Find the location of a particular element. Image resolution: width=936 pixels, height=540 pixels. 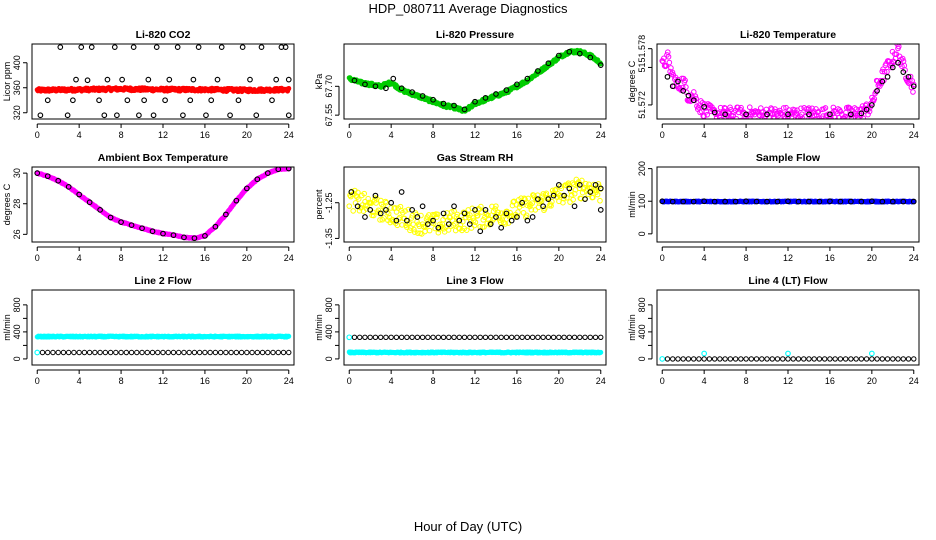

y-tick-label: -1.35 is located at coordinates (329, 238).